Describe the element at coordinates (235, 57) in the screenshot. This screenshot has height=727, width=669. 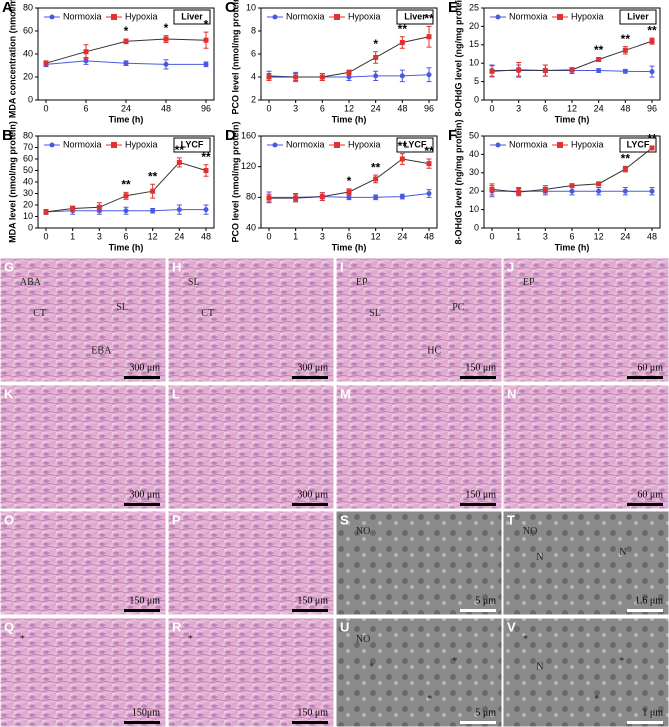
I see `y-axis-label: PCO level (nmol/mg protein)` at that location.